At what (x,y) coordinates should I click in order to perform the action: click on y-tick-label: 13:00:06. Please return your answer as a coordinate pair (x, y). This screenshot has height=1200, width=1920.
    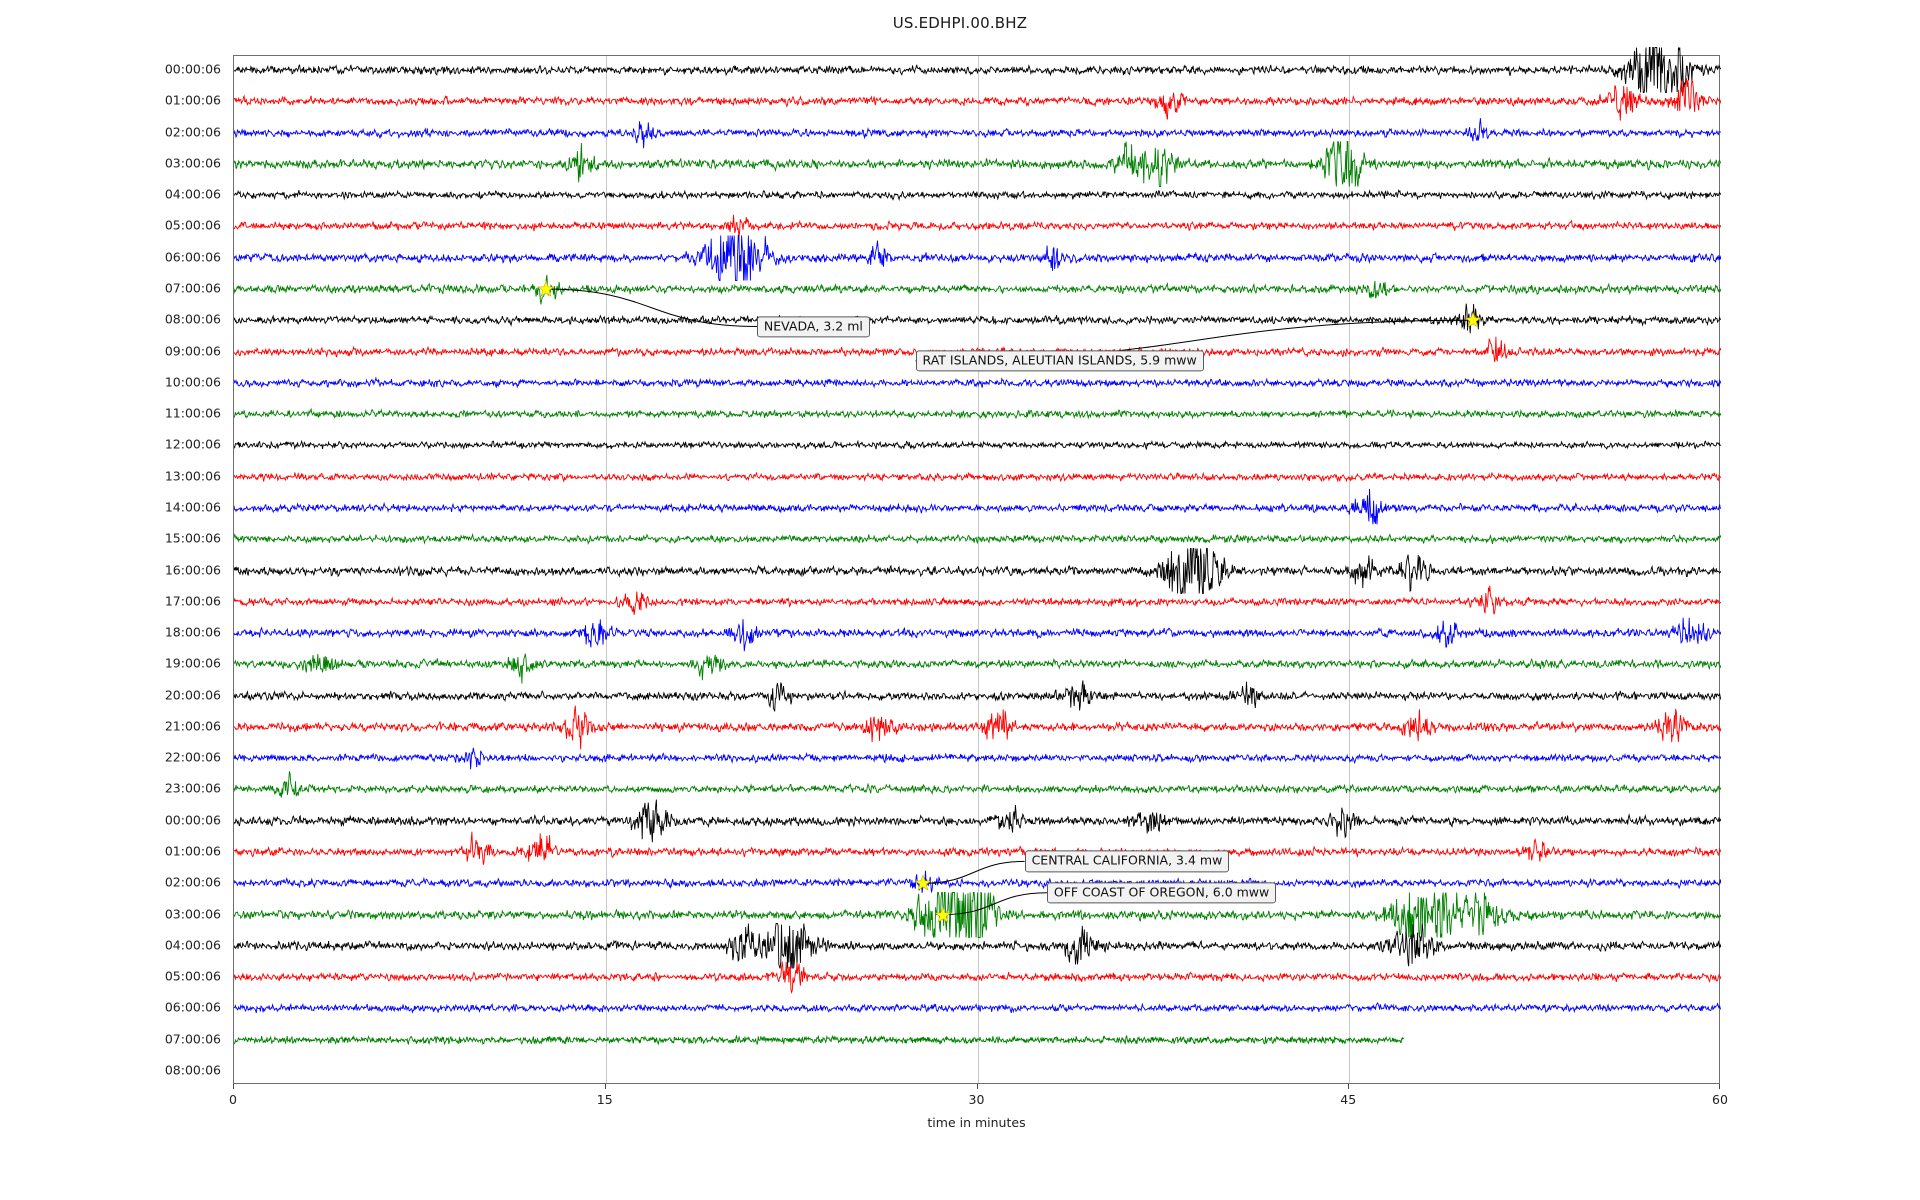
    Looking at the image, I should click on (192, 476).